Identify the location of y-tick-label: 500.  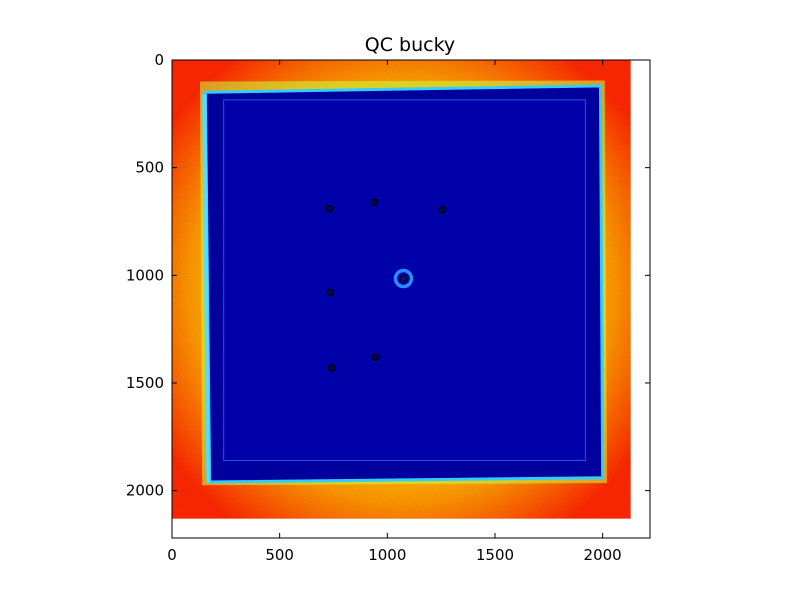
(149, 168).